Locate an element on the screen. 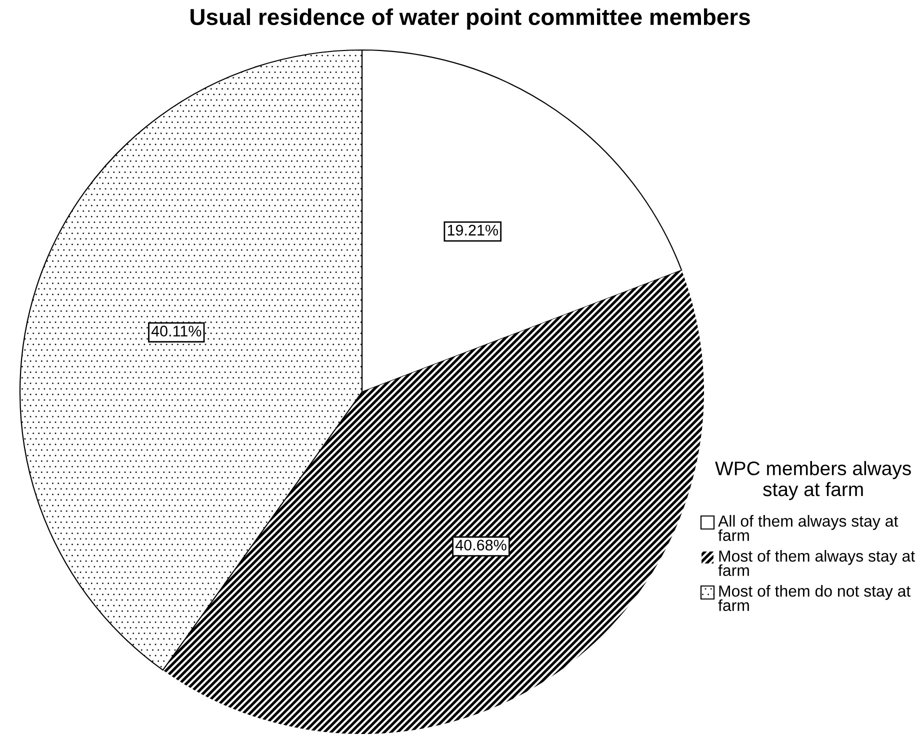  legend-label: Most of them do not stay at farm is located at coordinates (814, 598).